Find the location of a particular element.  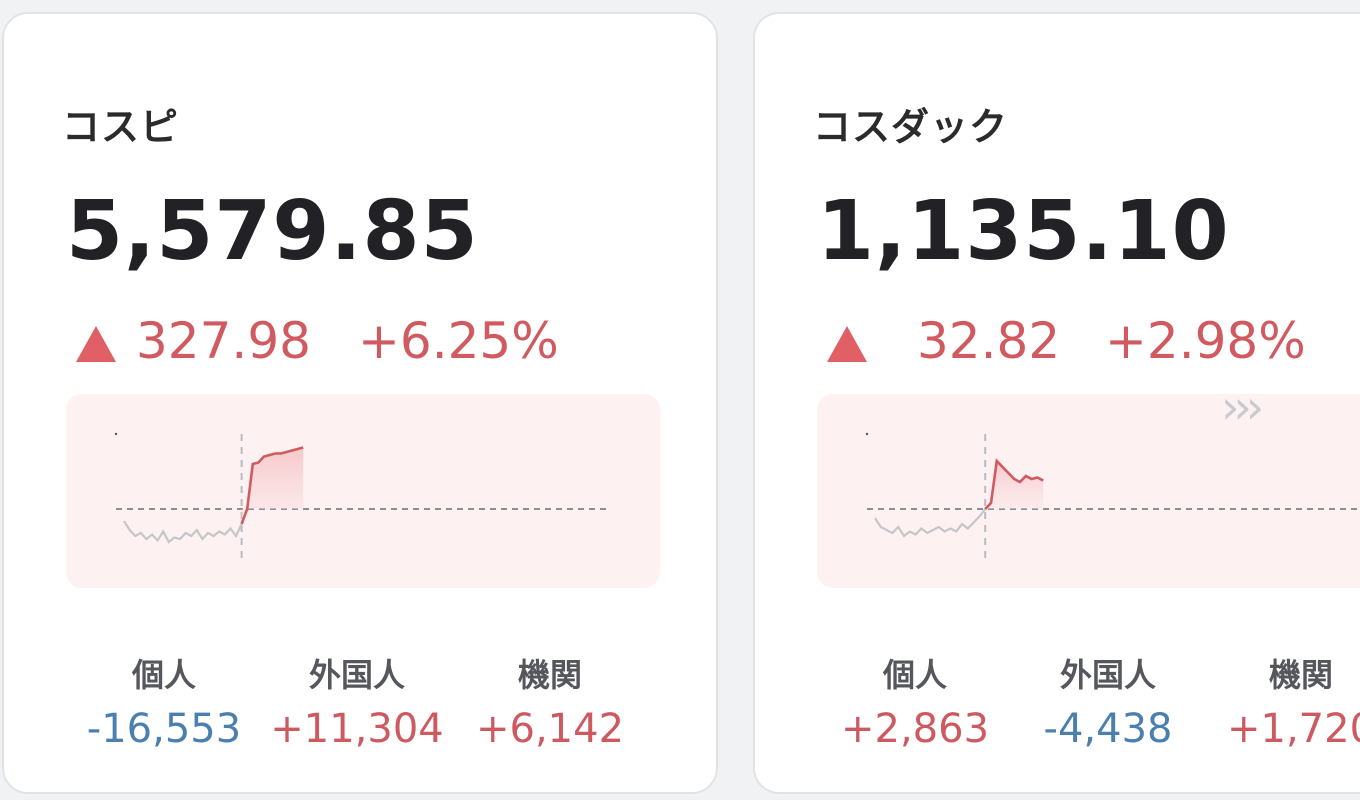

chevrons-right-icon: ››› is located at coordinates (1242, 407).